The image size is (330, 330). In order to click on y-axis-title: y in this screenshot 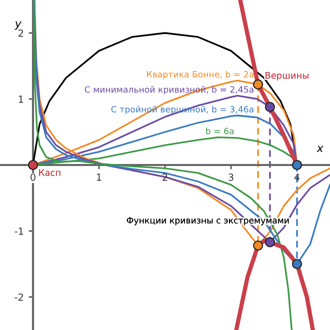, I will do `click(18, 25)`.